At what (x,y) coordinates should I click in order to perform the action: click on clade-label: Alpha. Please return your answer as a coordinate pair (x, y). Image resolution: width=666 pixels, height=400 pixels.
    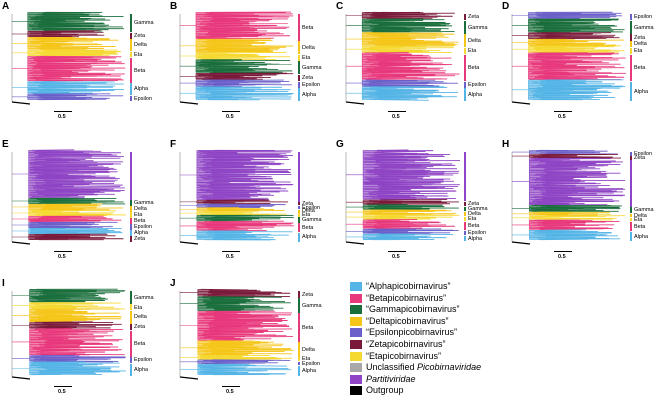
    Looking at the image, I should click on (141, 89).